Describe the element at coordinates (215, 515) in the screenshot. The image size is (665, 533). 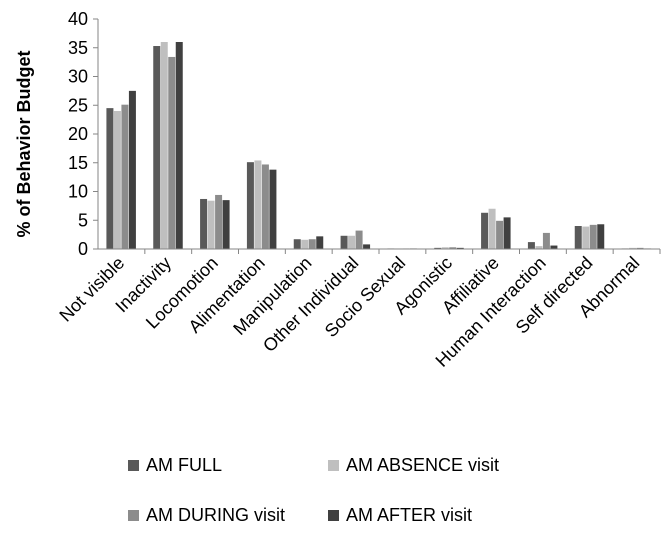
I see `legend-label: AM DURING visit` at that location.